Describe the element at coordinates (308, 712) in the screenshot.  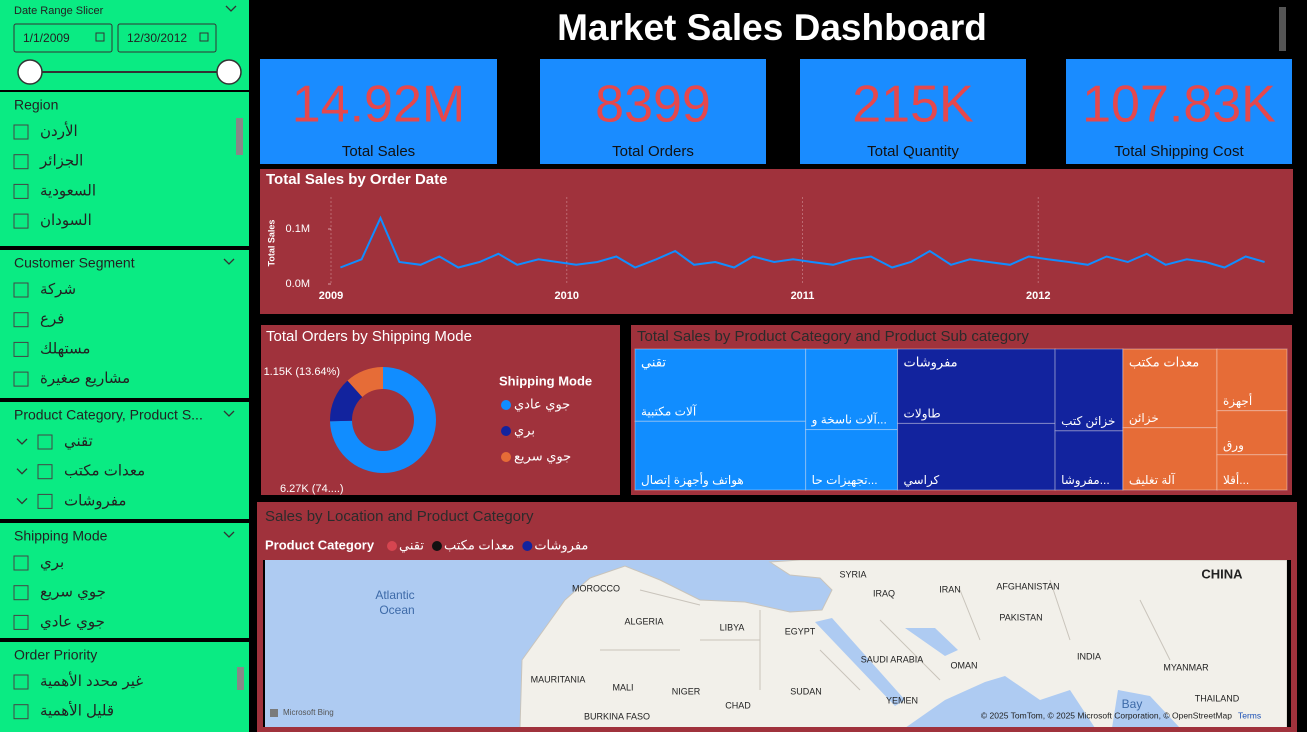
I see `map-provider: Microsoft Bing` at that location.